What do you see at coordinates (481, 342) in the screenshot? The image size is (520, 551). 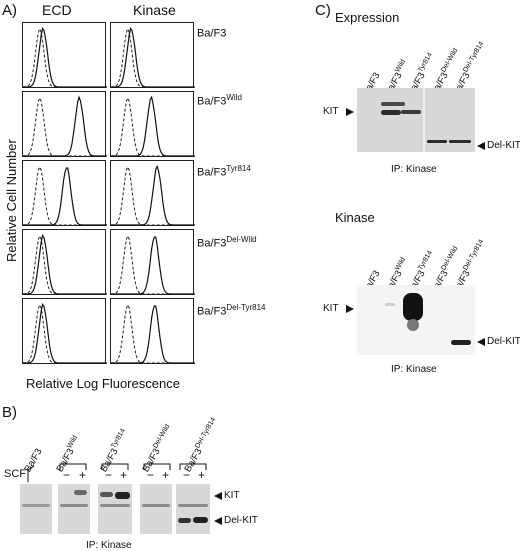 I see `c2-delkit-arrow-icon` at bounding box center [481, 342].